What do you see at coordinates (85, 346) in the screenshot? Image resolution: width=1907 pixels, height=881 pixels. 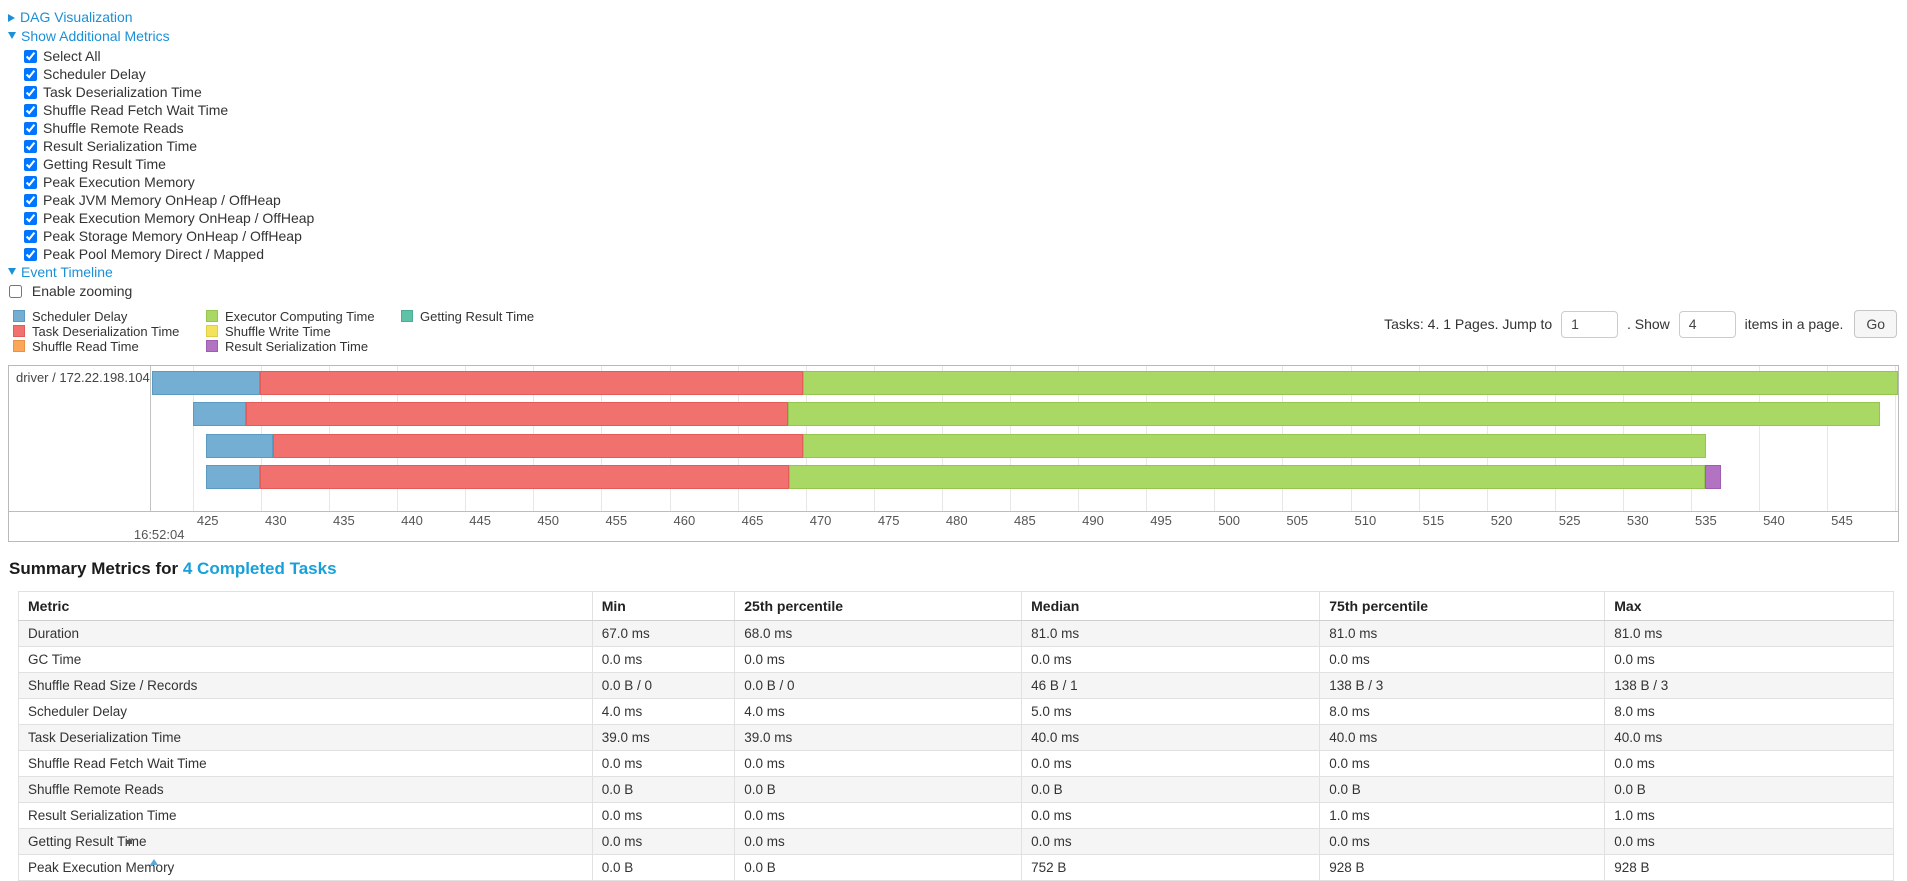 I see `legend-label: Shuffle Read Time` at bounding box center [85, 346].